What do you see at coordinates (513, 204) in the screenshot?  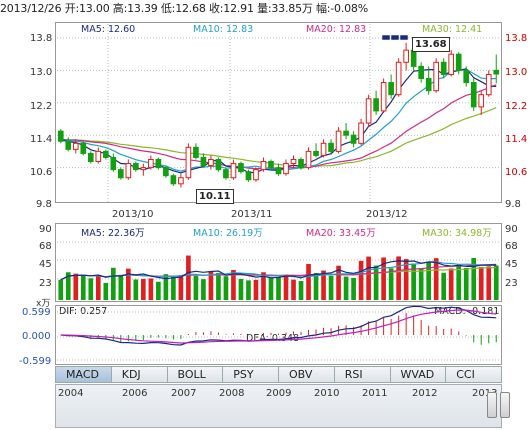 I see `price-y-tick-right: 9.8` at bounding box center [513, 204].